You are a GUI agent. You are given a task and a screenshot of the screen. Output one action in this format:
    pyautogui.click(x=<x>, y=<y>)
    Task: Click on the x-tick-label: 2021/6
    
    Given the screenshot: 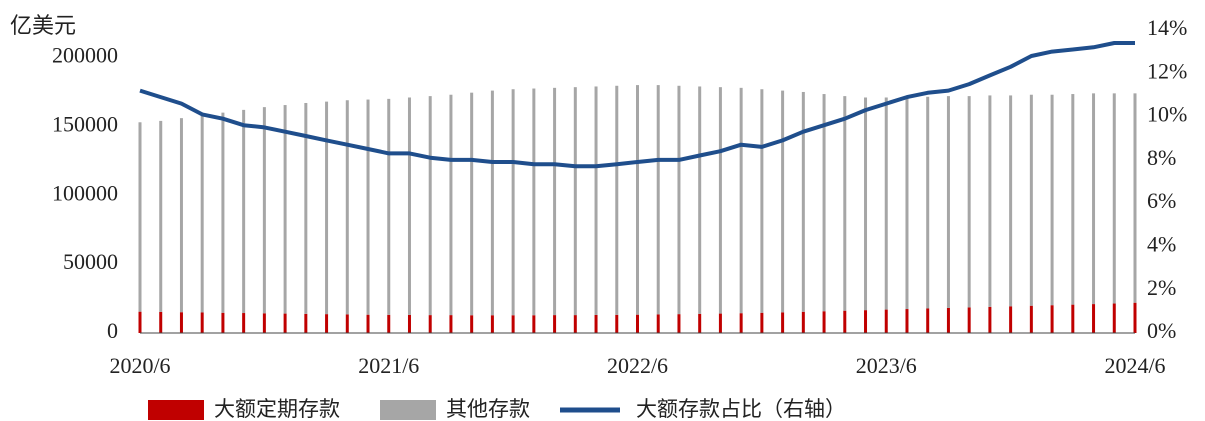 What is the action you would take?
    pyautogui.click(x=388, y=365)
    